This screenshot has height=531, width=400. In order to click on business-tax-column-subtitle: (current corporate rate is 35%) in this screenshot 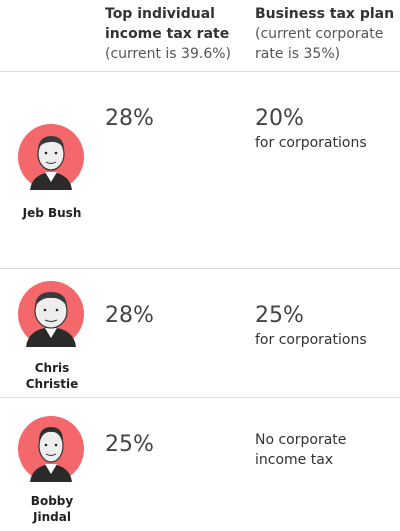, I will do `click(319, 44)`.